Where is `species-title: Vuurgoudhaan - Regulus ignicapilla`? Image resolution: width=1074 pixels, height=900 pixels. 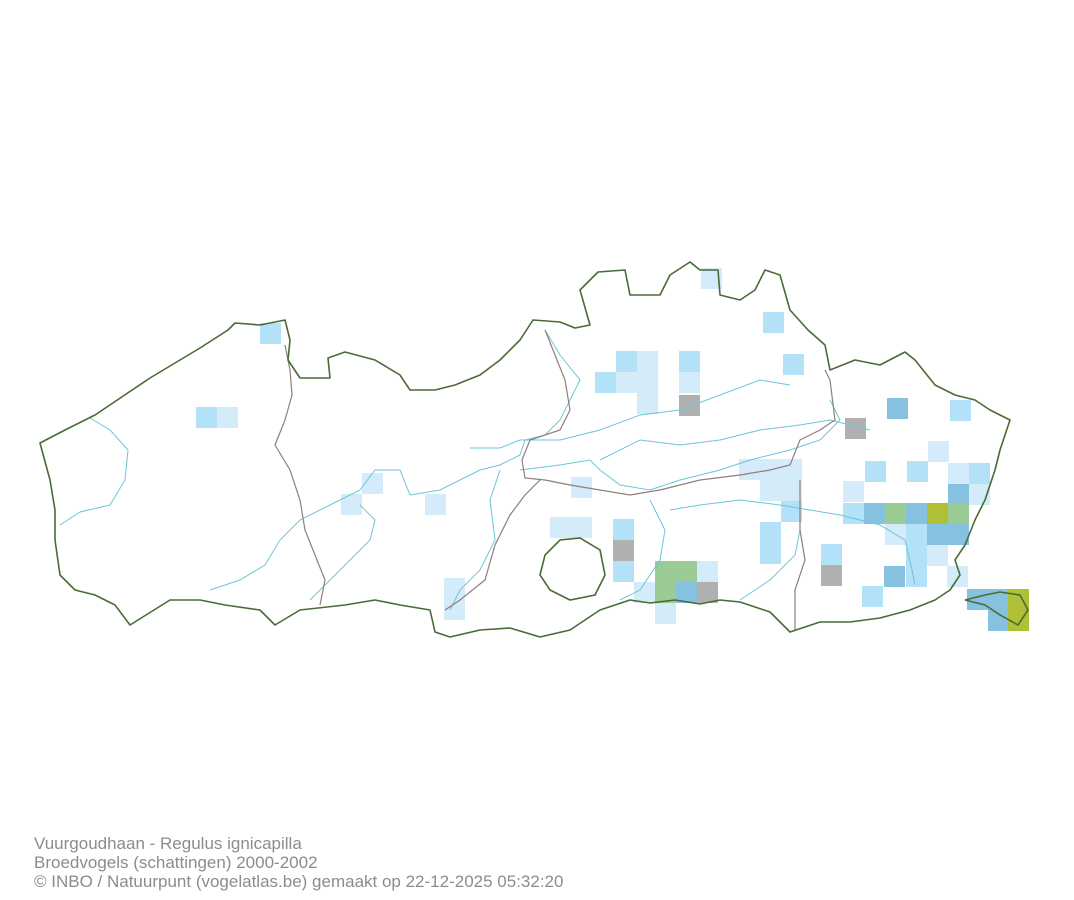 species-title: Vuurgoudhaan - Regulus ignicapilla is located at coordinates (168, 843).